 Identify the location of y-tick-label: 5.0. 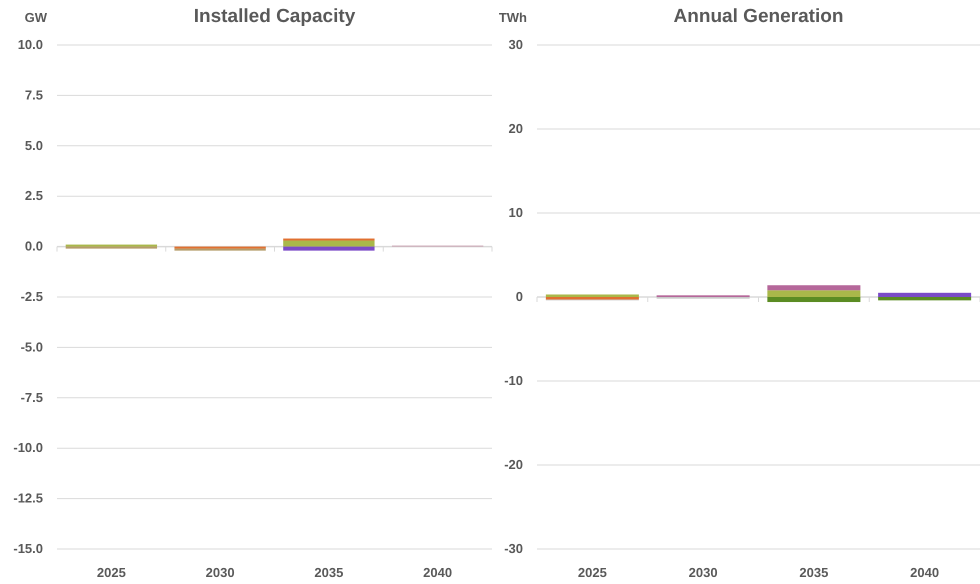
(33, 145).